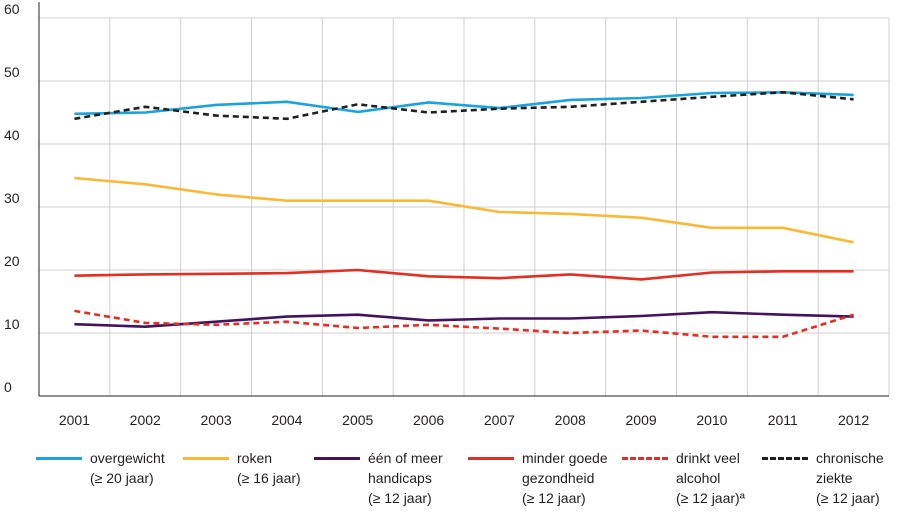 The height and width of the screenshot is (512, 903). I want to click on legend-label: één of meer handicaps (≥ 12 jaar), so click(405, 478).